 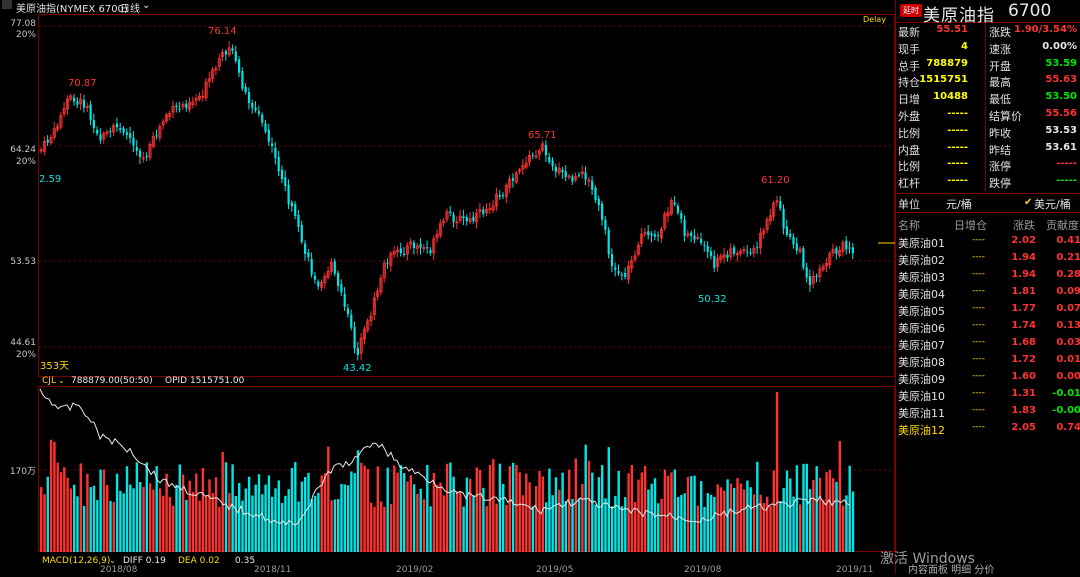 What do you see at coordinates (957, 147) in the screenshot?
I see `quote-value: -----` at bounding box center [957, 147].